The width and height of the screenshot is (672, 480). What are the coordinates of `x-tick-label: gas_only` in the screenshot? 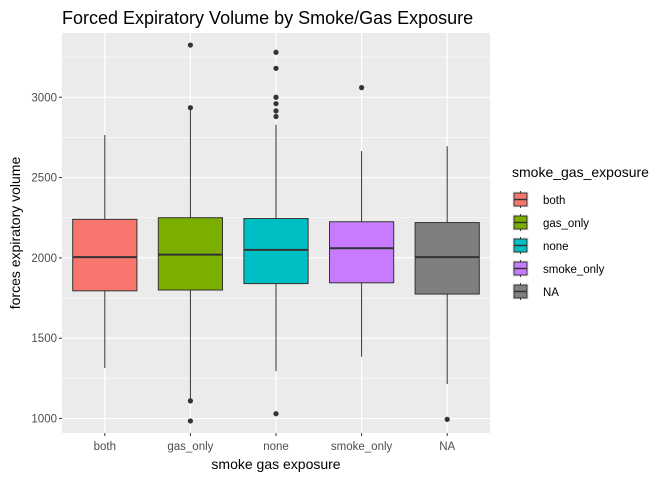 It's located at (190, 447).